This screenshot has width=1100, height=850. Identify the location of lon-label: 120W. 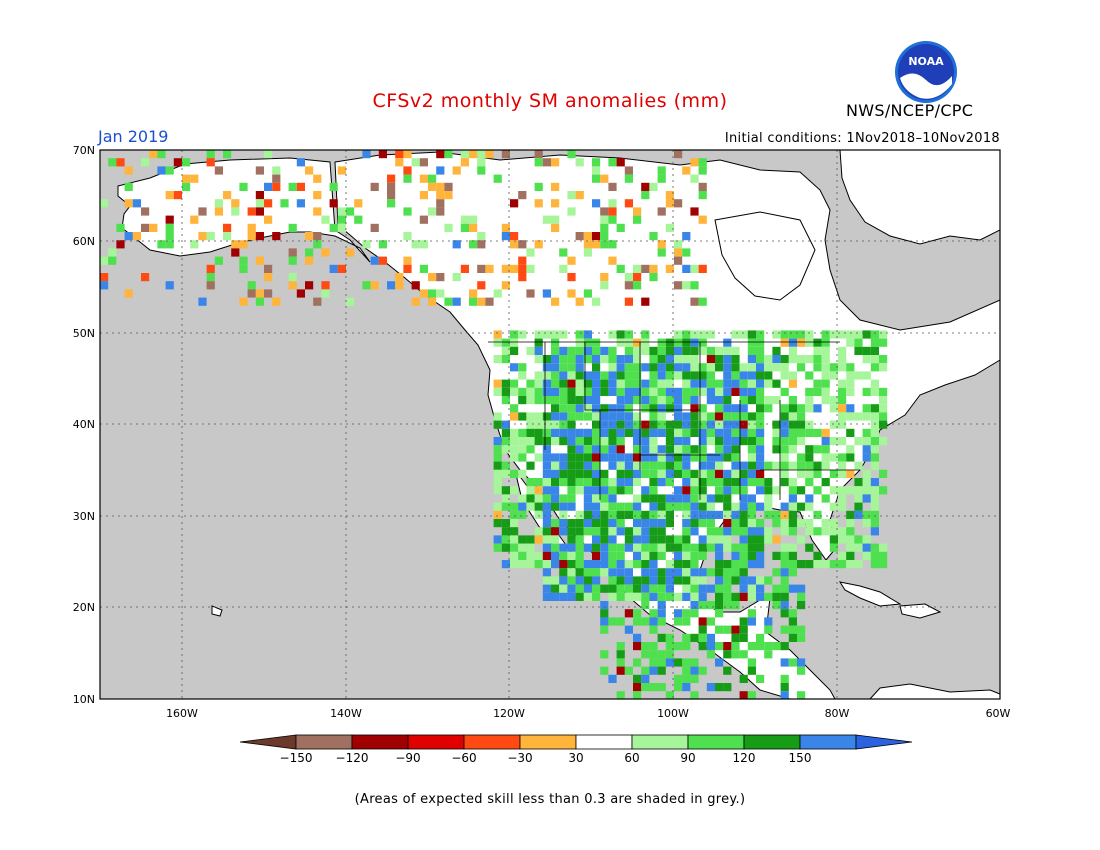
(509, 713).